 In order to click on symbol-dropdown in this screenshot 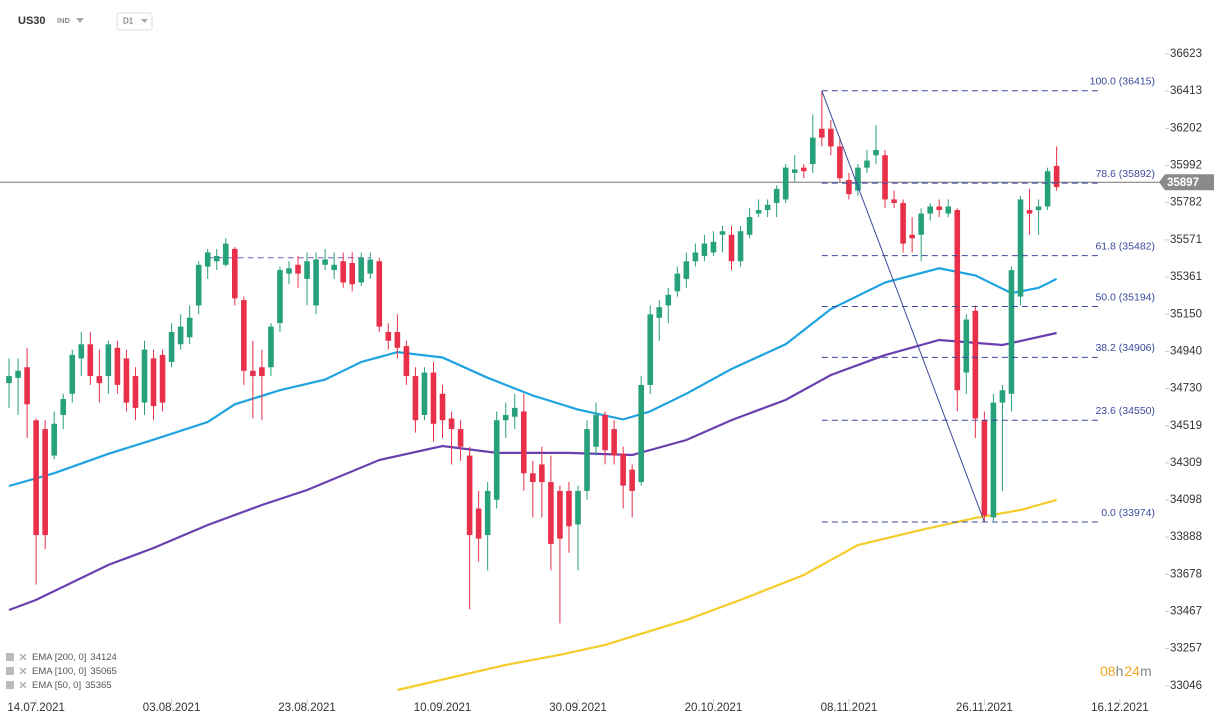, I will do `click(80, 20)`.